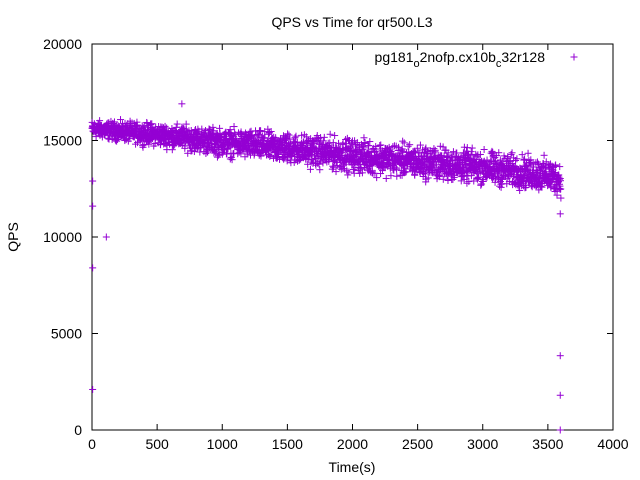 Image resolution: width=640 pixels, height=480 pixels. I want to click on legend-label-sub2: c, so click(499, 64).